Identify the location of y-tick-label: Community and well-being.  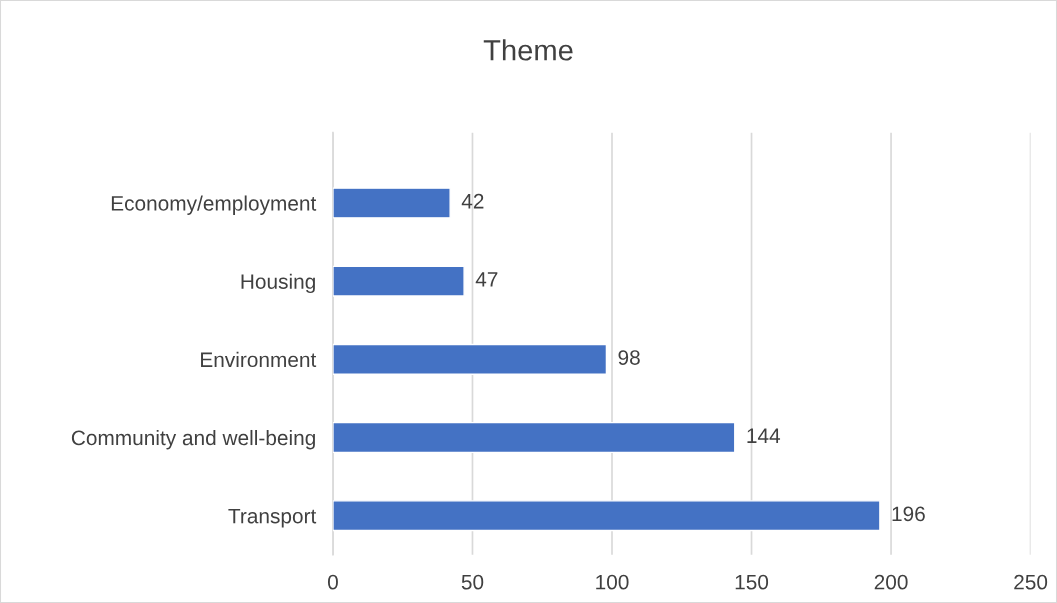
(193, 439).